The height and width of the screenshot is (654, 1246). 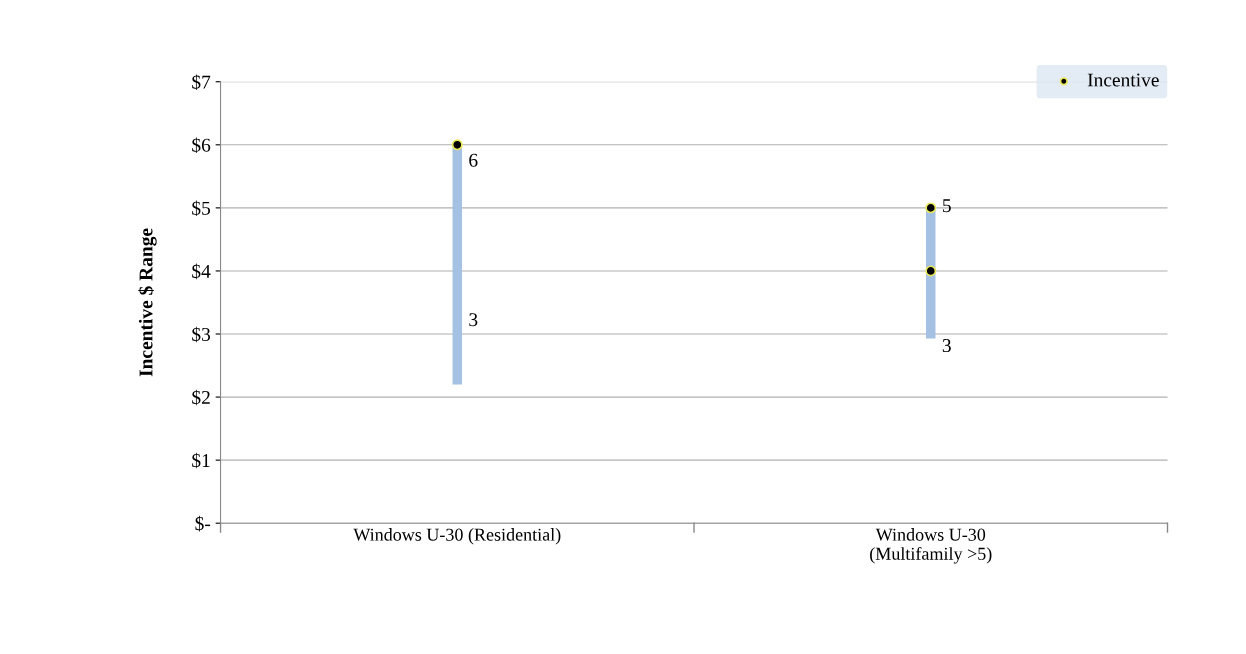 I want to click on y-tick-label: $6, so click(x=201, y=145).